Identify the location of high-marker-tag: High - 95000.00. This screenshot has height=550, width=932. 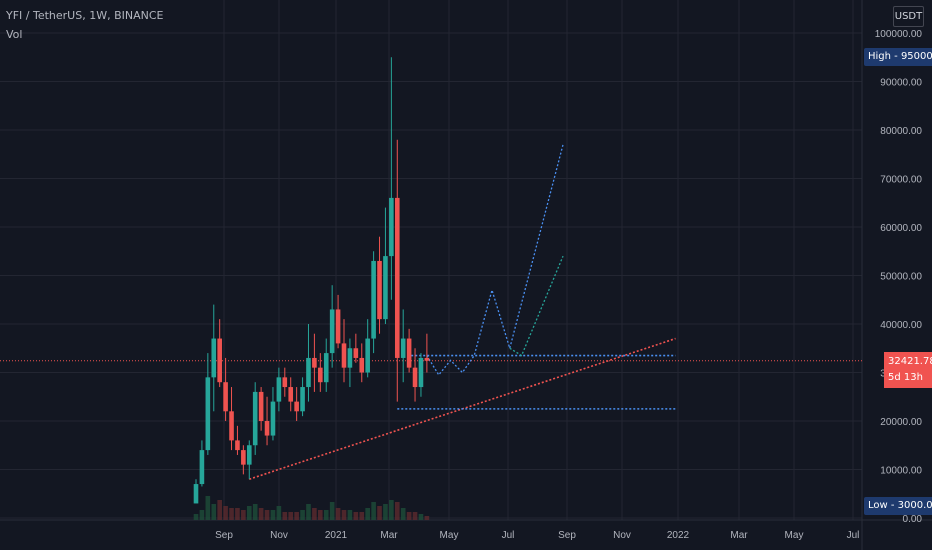
(898, 57).